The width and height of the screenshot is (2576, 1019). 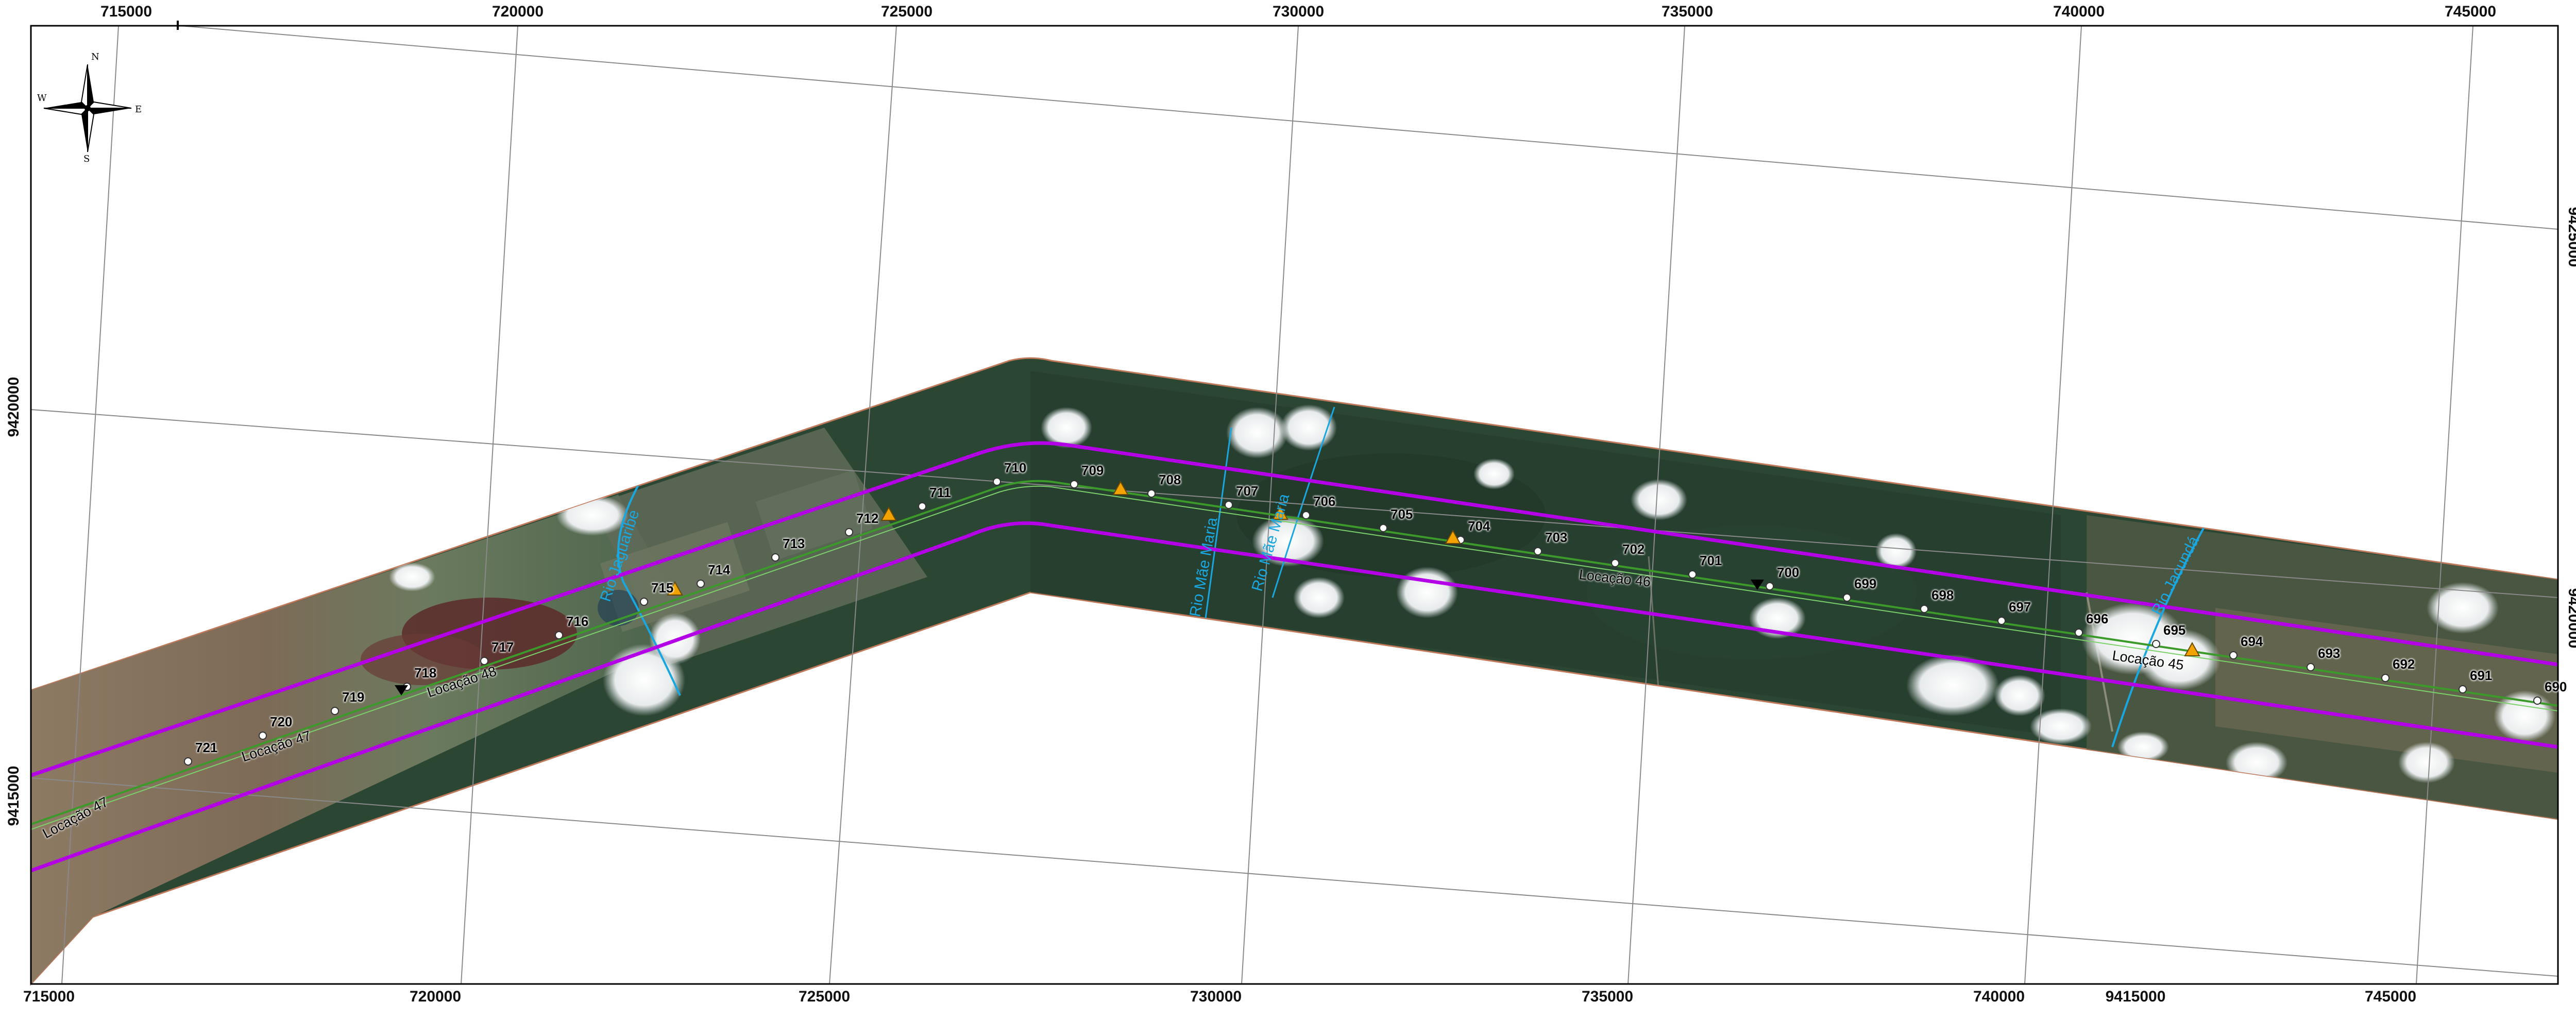 What do you see at coordinates (1402, 514) in the screenshot?
I see `route-marker-label: 705` at bounding box center [1402, 514].